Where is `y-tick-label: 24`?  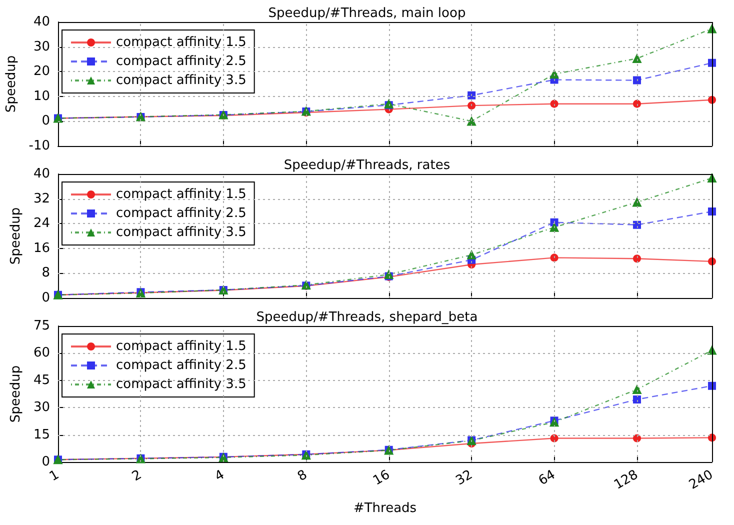 y-tick-label: 24 is located at coordinates (41, 224).